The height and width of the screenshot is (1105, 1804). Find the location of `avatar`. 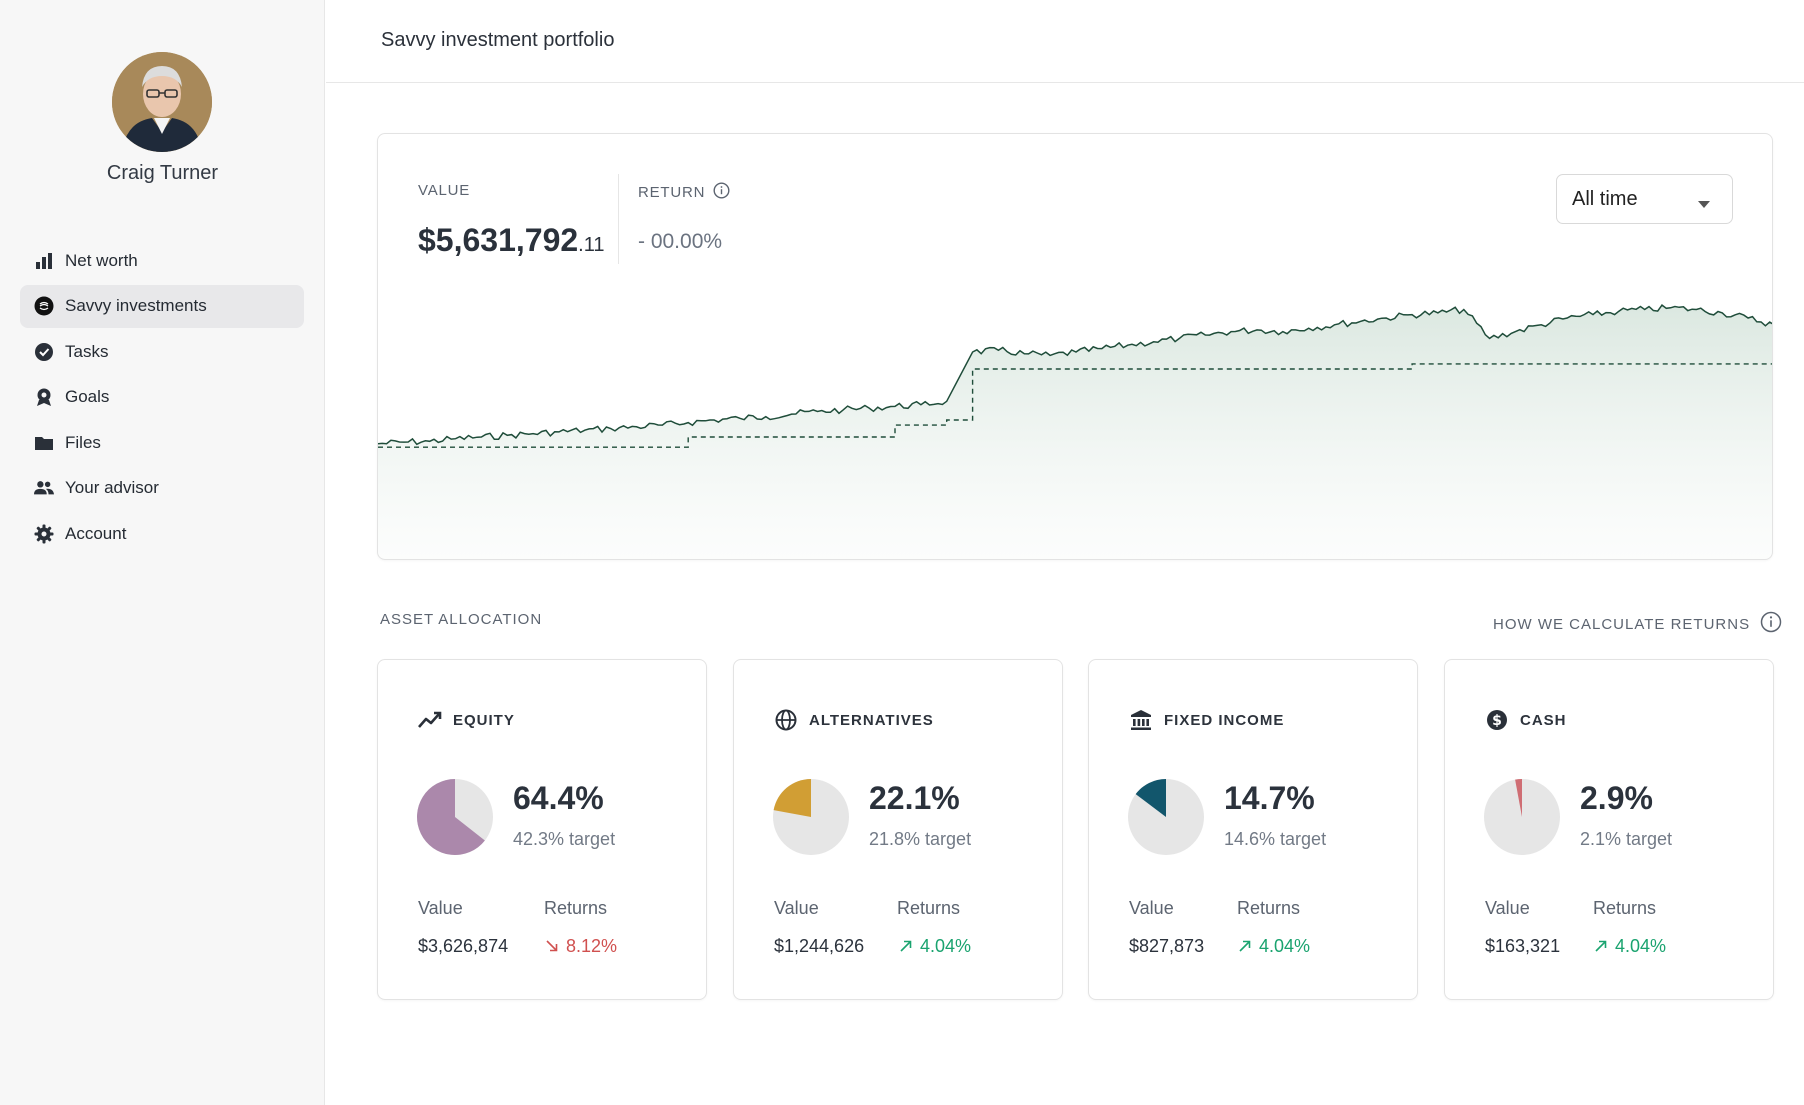

avatar is located at coordinates (162, 102).